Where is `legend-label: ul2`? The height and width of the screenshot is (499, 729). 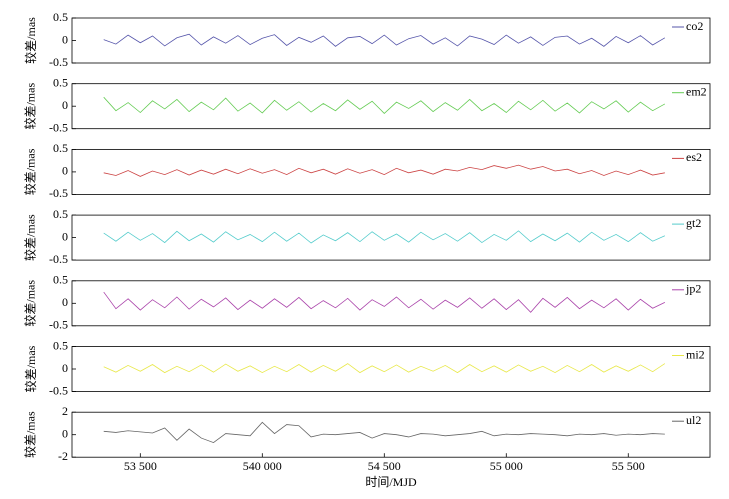 legend-label: ul2 is located at coordinates (693, 420).